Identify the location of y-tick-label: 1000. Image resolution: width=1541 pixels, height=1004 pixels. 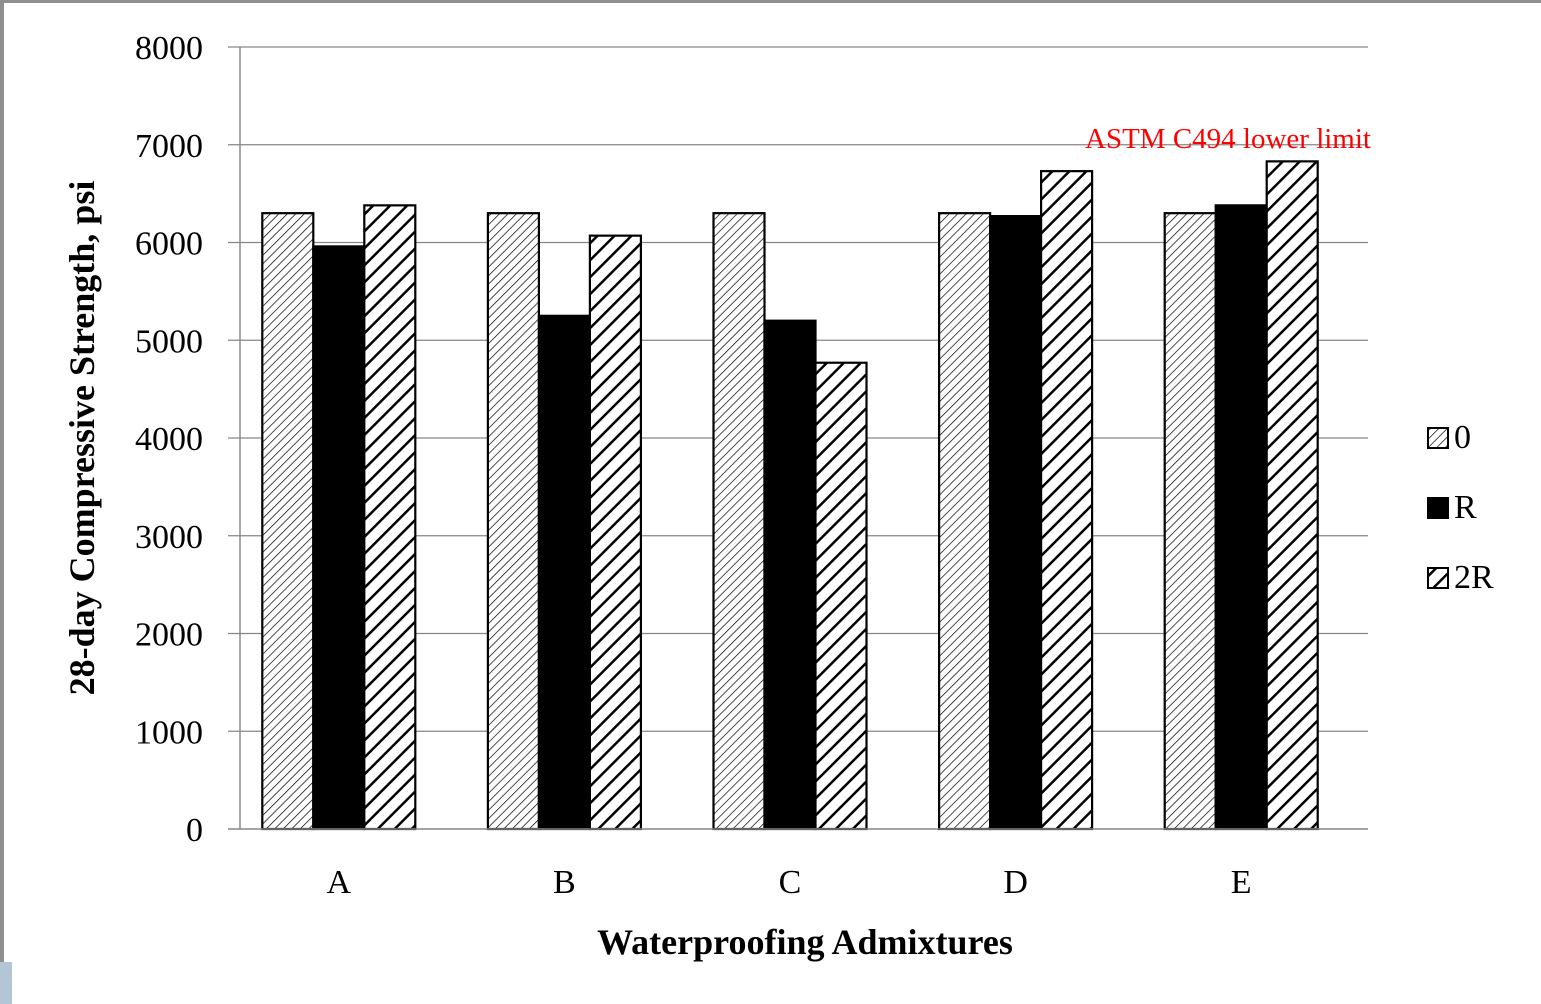
(169, 732).